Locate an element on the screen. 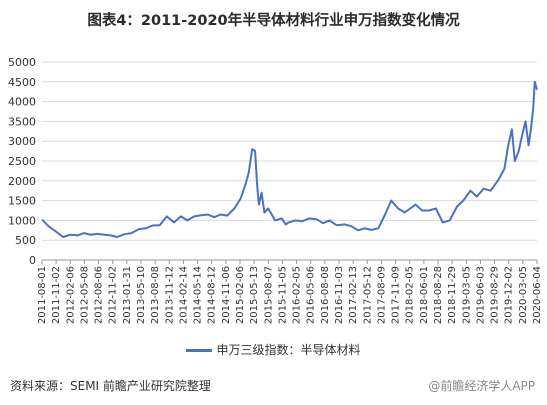 Image resolution: width=547 pixels, height=405 pixels. x-tick-label: 2015-11-05 is located at coordinates (282, 295).